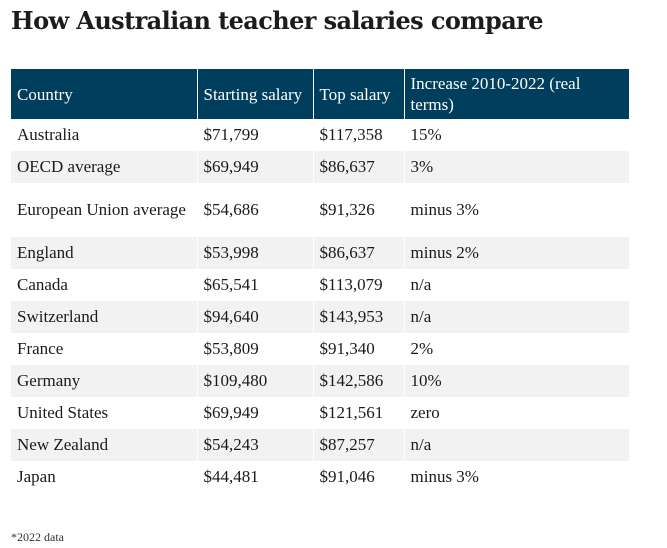 This screenshot has width=667, height=548. I want to click on cell-starting-salary: $71,799, so click(254, 135).